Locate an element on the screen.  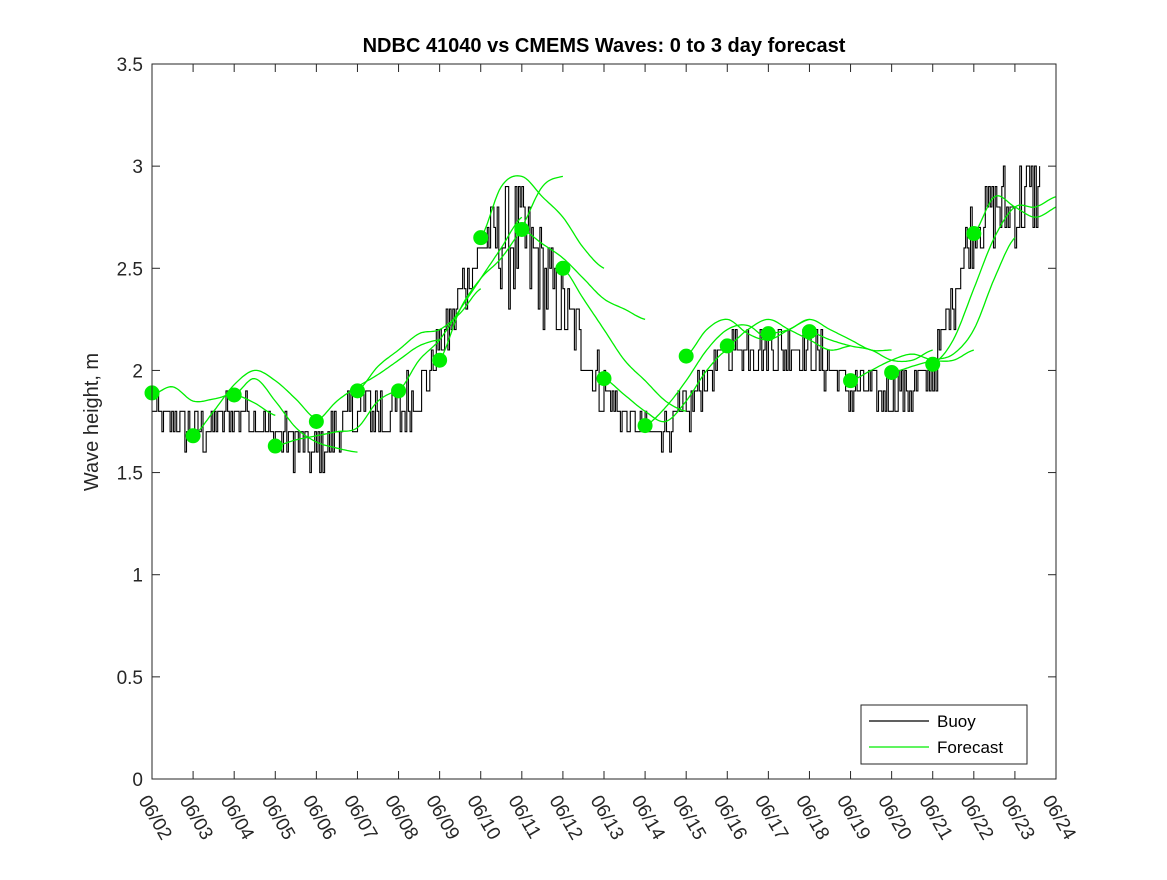
y-tick-label: 0.5 is located at coordinates (130, 678).